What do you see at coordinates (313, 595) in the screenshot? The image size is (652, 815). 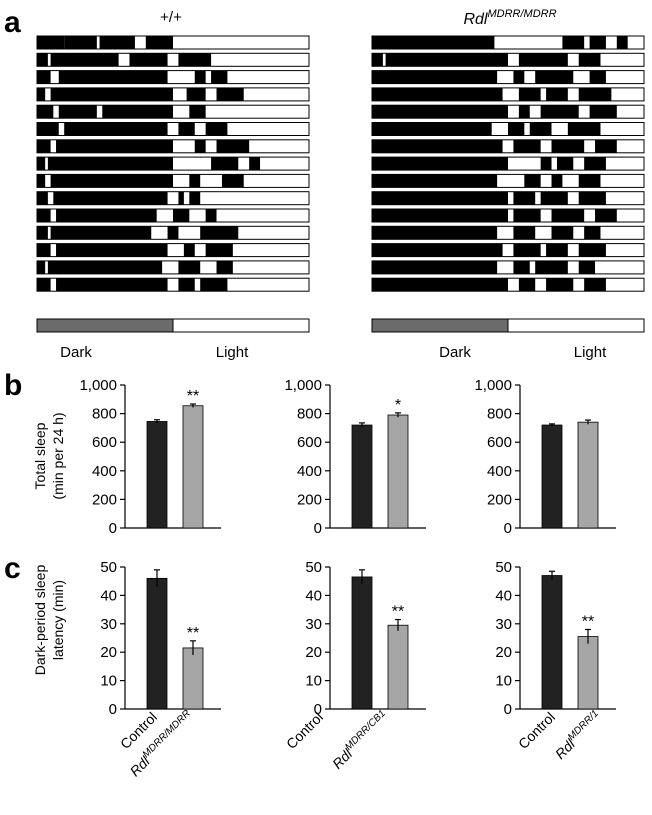 I see `y-tick-label: 40` at bounding box center [313, 595].